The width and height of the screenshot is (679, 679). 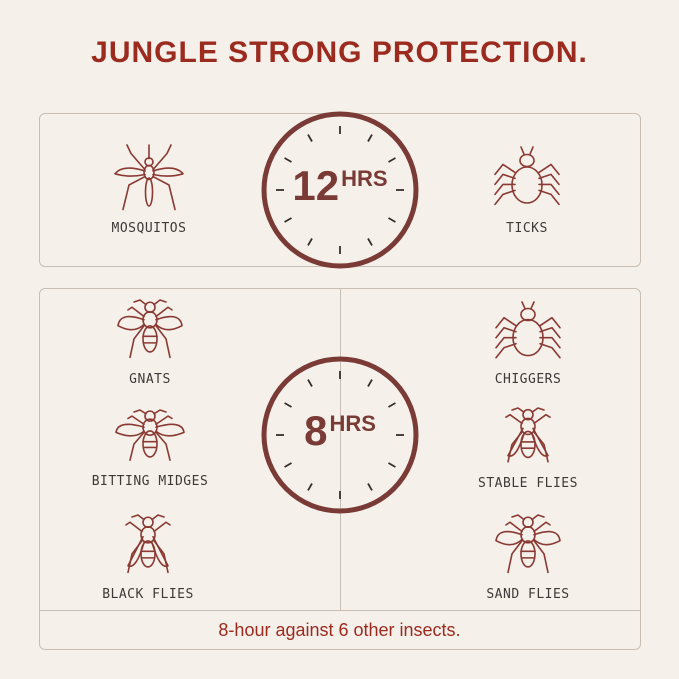 What do you see at coordinates (150, 481) in the screenshot?
I see `insect-label: BITTING MIDGES` at bounding box center [150, 481].